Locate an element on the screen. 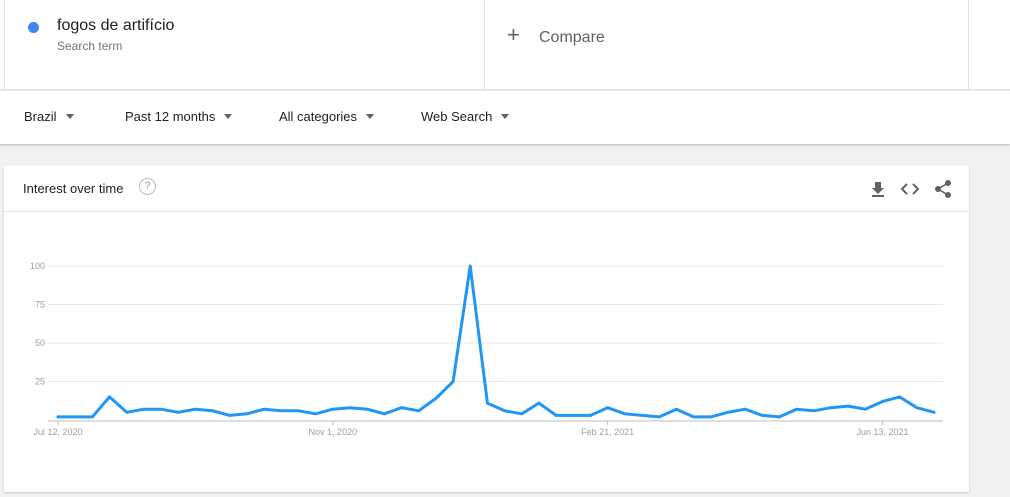 This screenshot has width=1010, height=497. property-dropdown: Web Search is located at coordinates (465, 116).